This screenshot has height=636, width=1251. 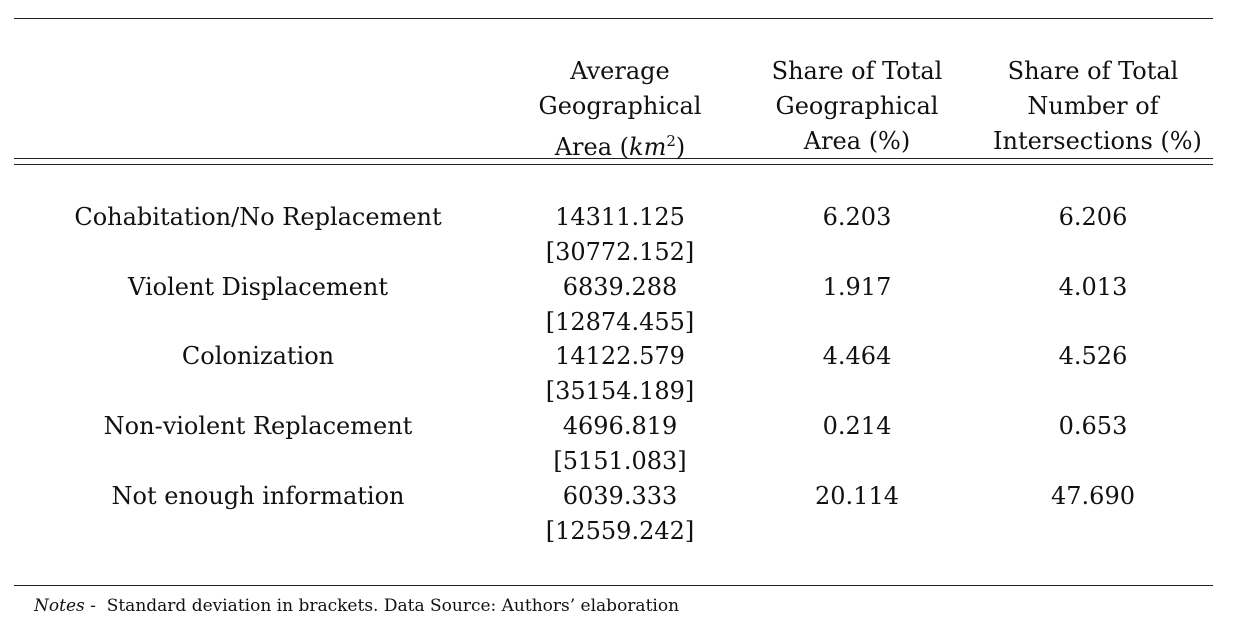 I want to click on header-avg-line3-suffix: ), so click(x=680, y=147).